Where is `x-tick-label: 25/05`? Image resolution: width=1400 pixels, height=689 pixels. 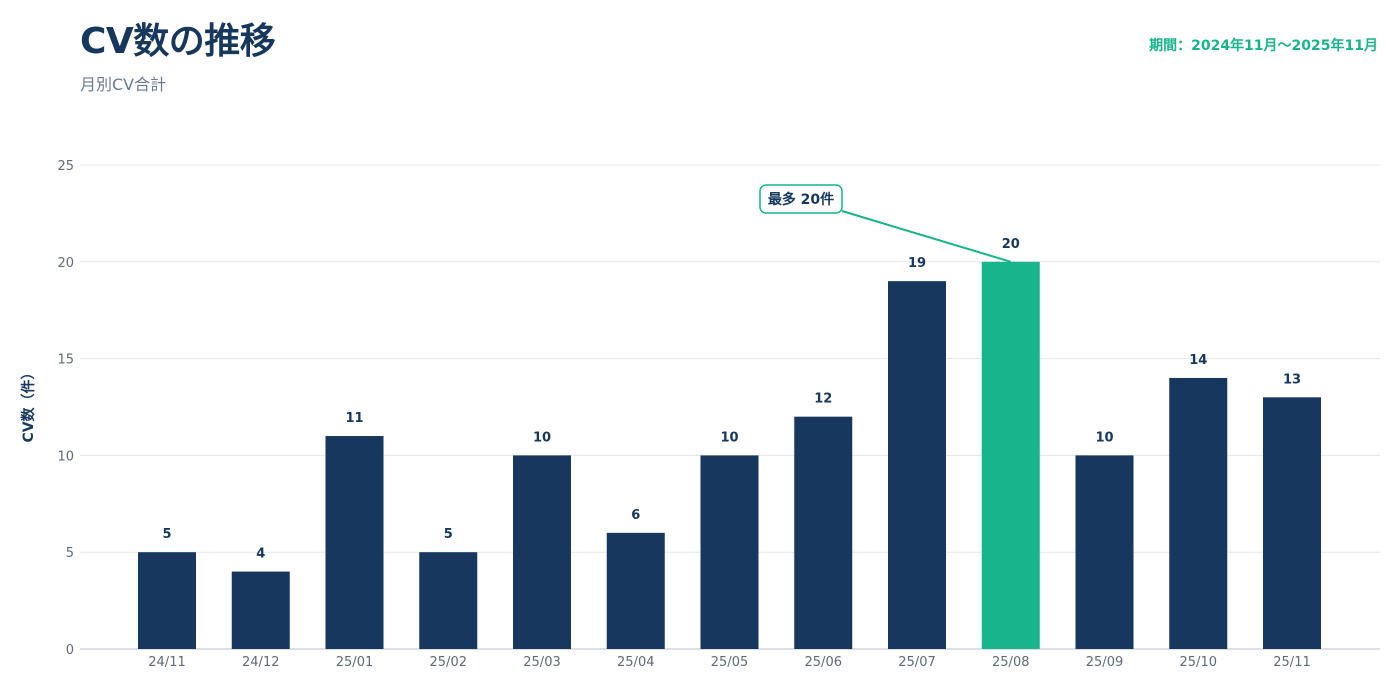
x-tick-label: 25/05 is located at coordinates (729, 662).